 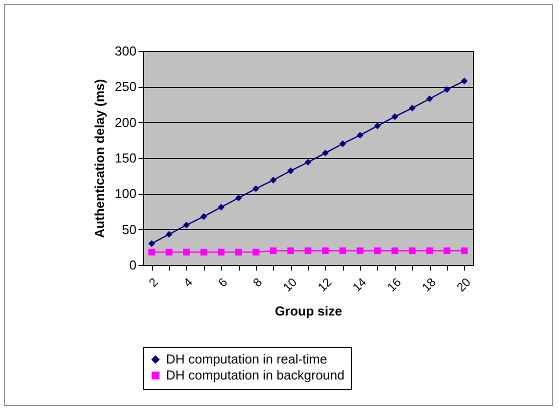 What do you see at coordinates (125, 158) in the screenshot?
I see `y-tick-label: 150` at bounding box center [125, 158].